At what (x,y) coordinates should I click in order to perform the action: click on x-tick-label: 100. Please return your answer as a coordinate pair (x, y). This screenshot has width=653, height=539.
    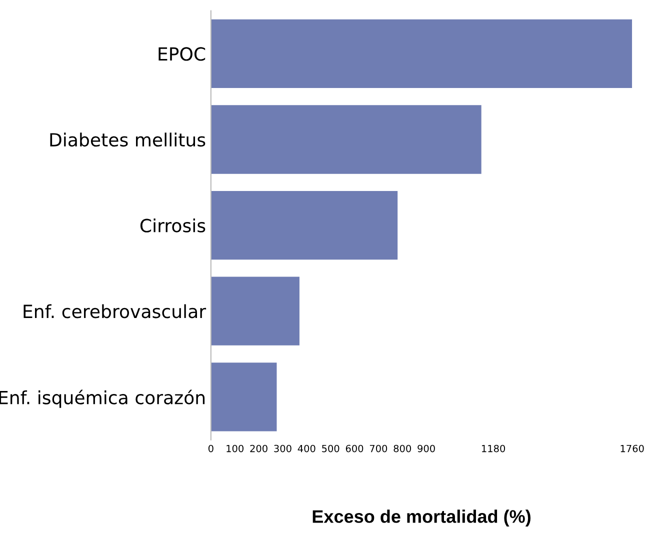
    Looking at the image, I should click on (235, 448).